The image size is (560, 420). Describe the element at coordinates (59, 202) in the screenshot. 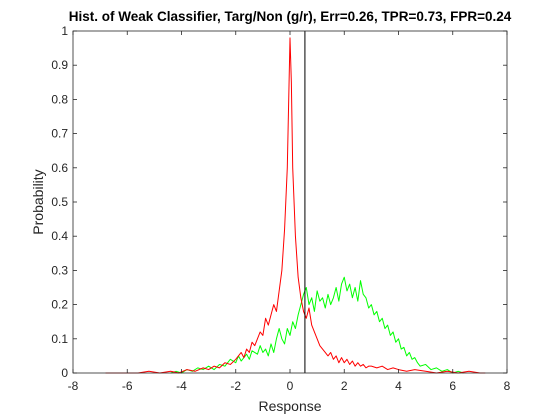

I see `y-tick-label: 0.5` at that location.